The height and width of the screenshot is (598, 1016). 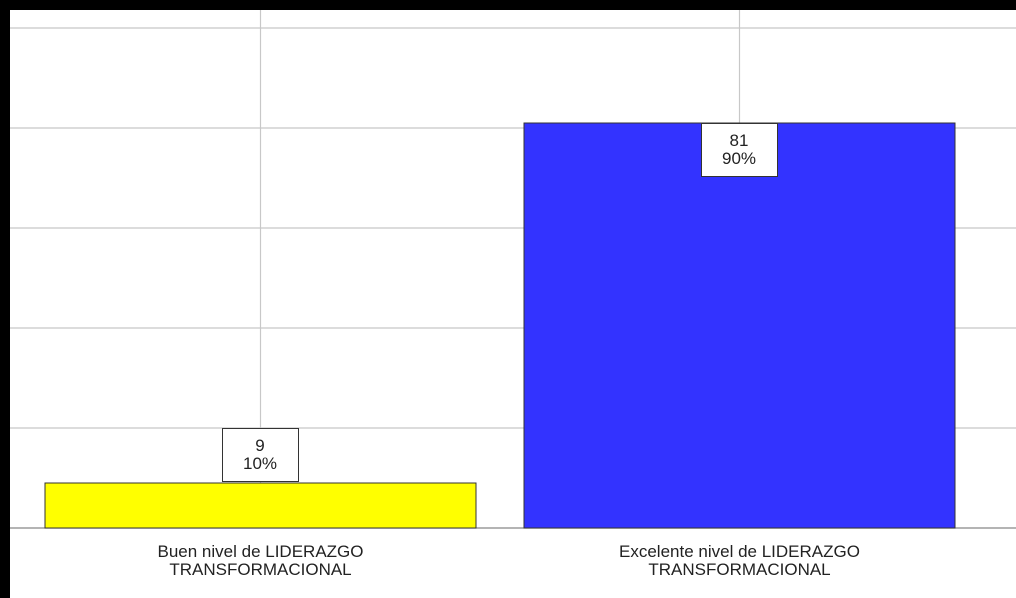 I want to click on data-label: 9 10%, so click(x=260, y=455).